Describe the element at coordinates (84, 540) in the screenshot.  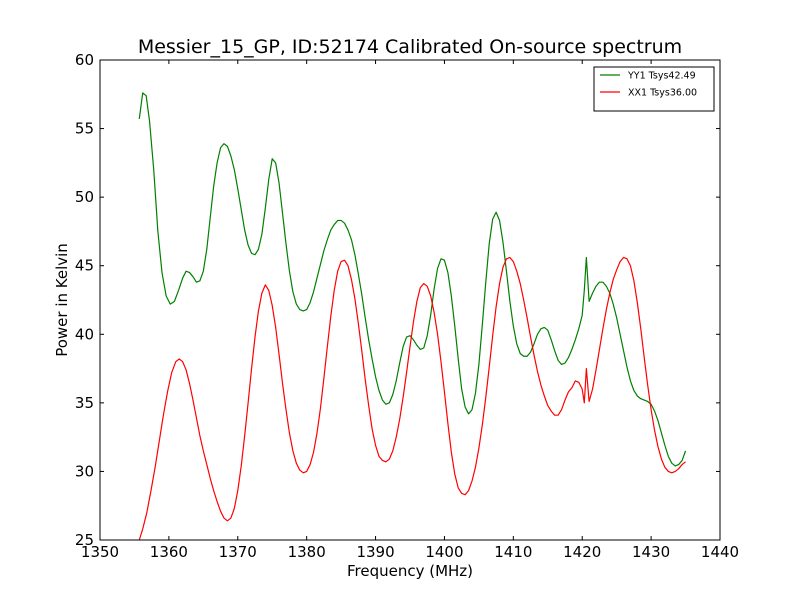
I see `y-tick-label: 25` at that location.